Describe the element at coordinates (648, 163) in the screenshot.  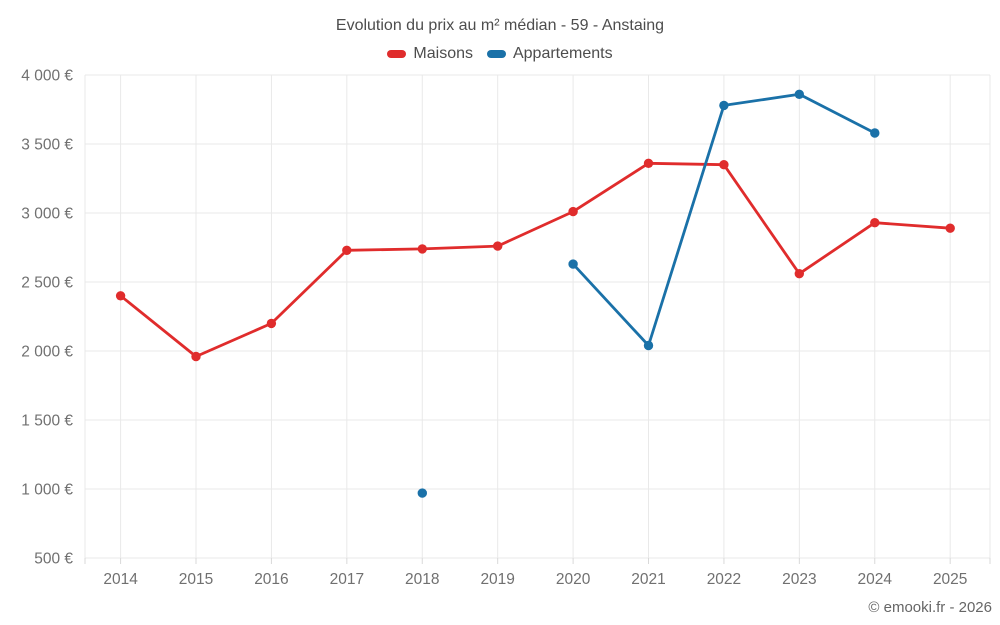
I see `data-point-maisons-2021` at that location.